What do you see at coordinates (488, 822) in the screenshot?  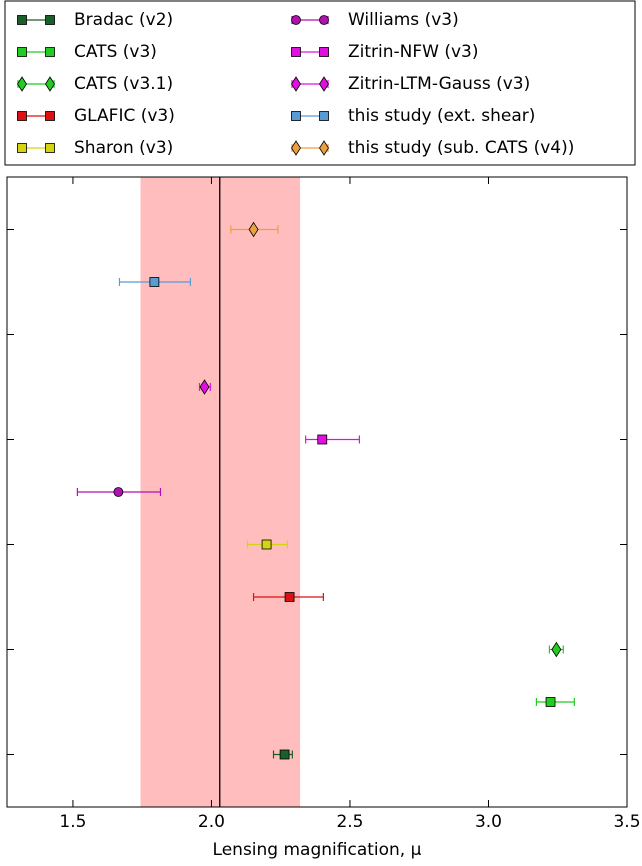 I see `x-tick-label: 3.0` at bounding box center [488, 822].